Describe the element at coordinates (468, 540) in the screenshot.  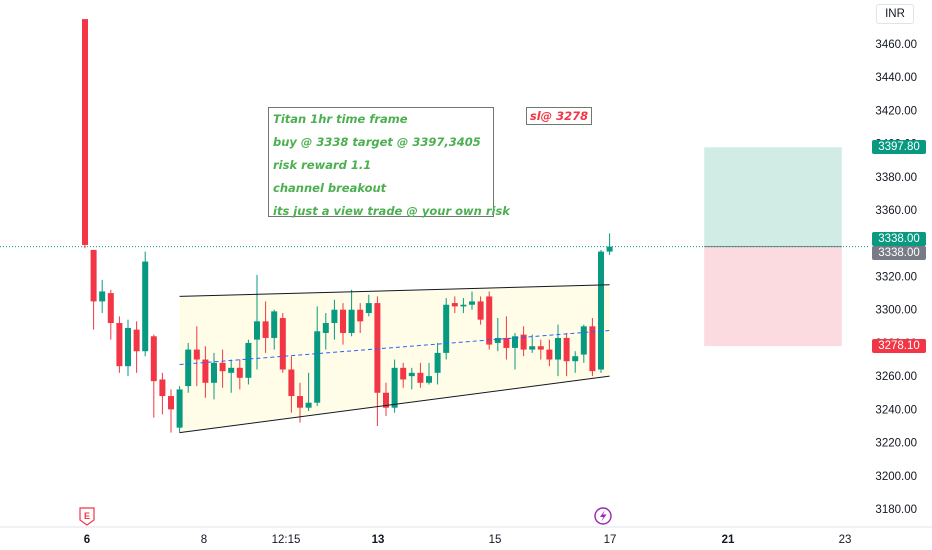
I see `x-axis: 6 8 12:15 13 15 17 21 23` at that location.